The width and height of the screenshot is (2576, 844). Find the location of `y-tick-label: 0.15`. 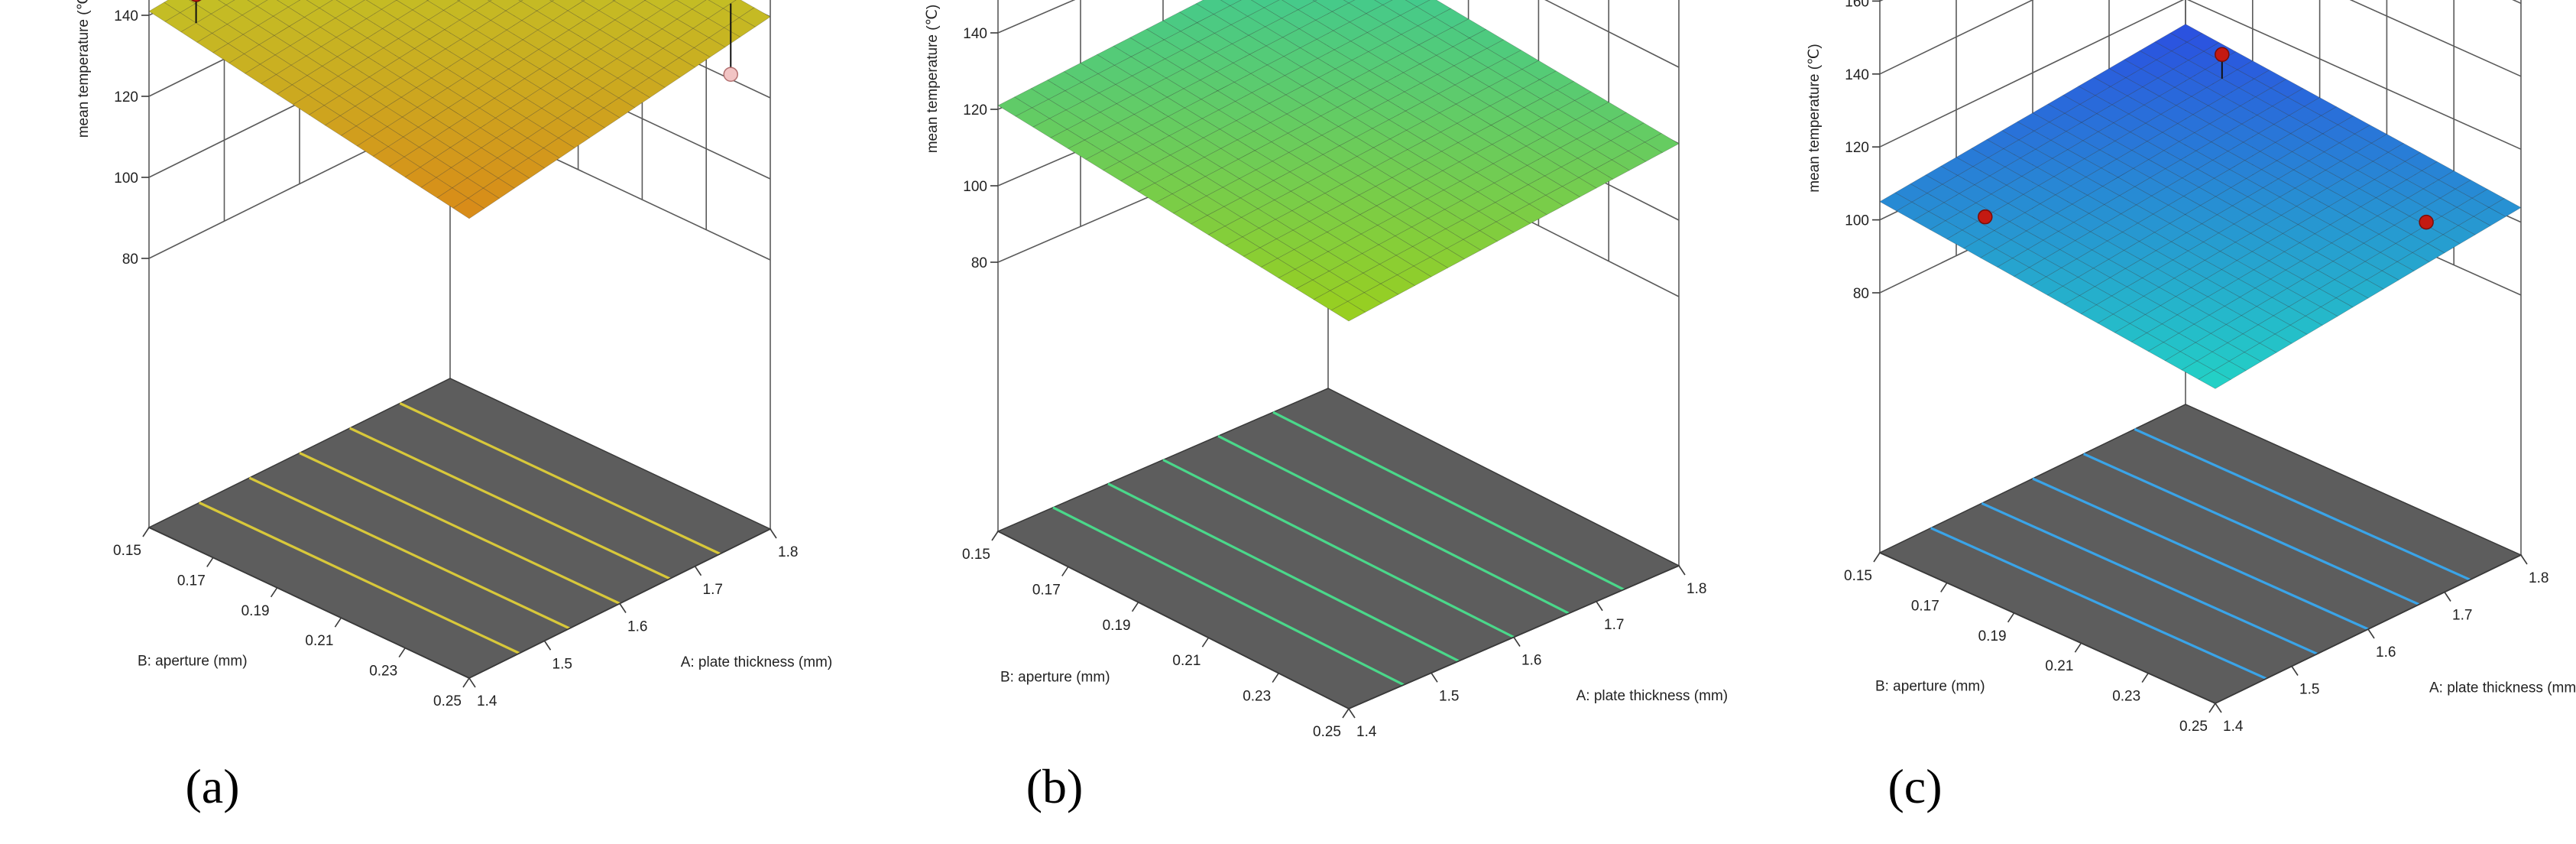

y-tick-label: 0.15 is located at coordinates (1858, 576).